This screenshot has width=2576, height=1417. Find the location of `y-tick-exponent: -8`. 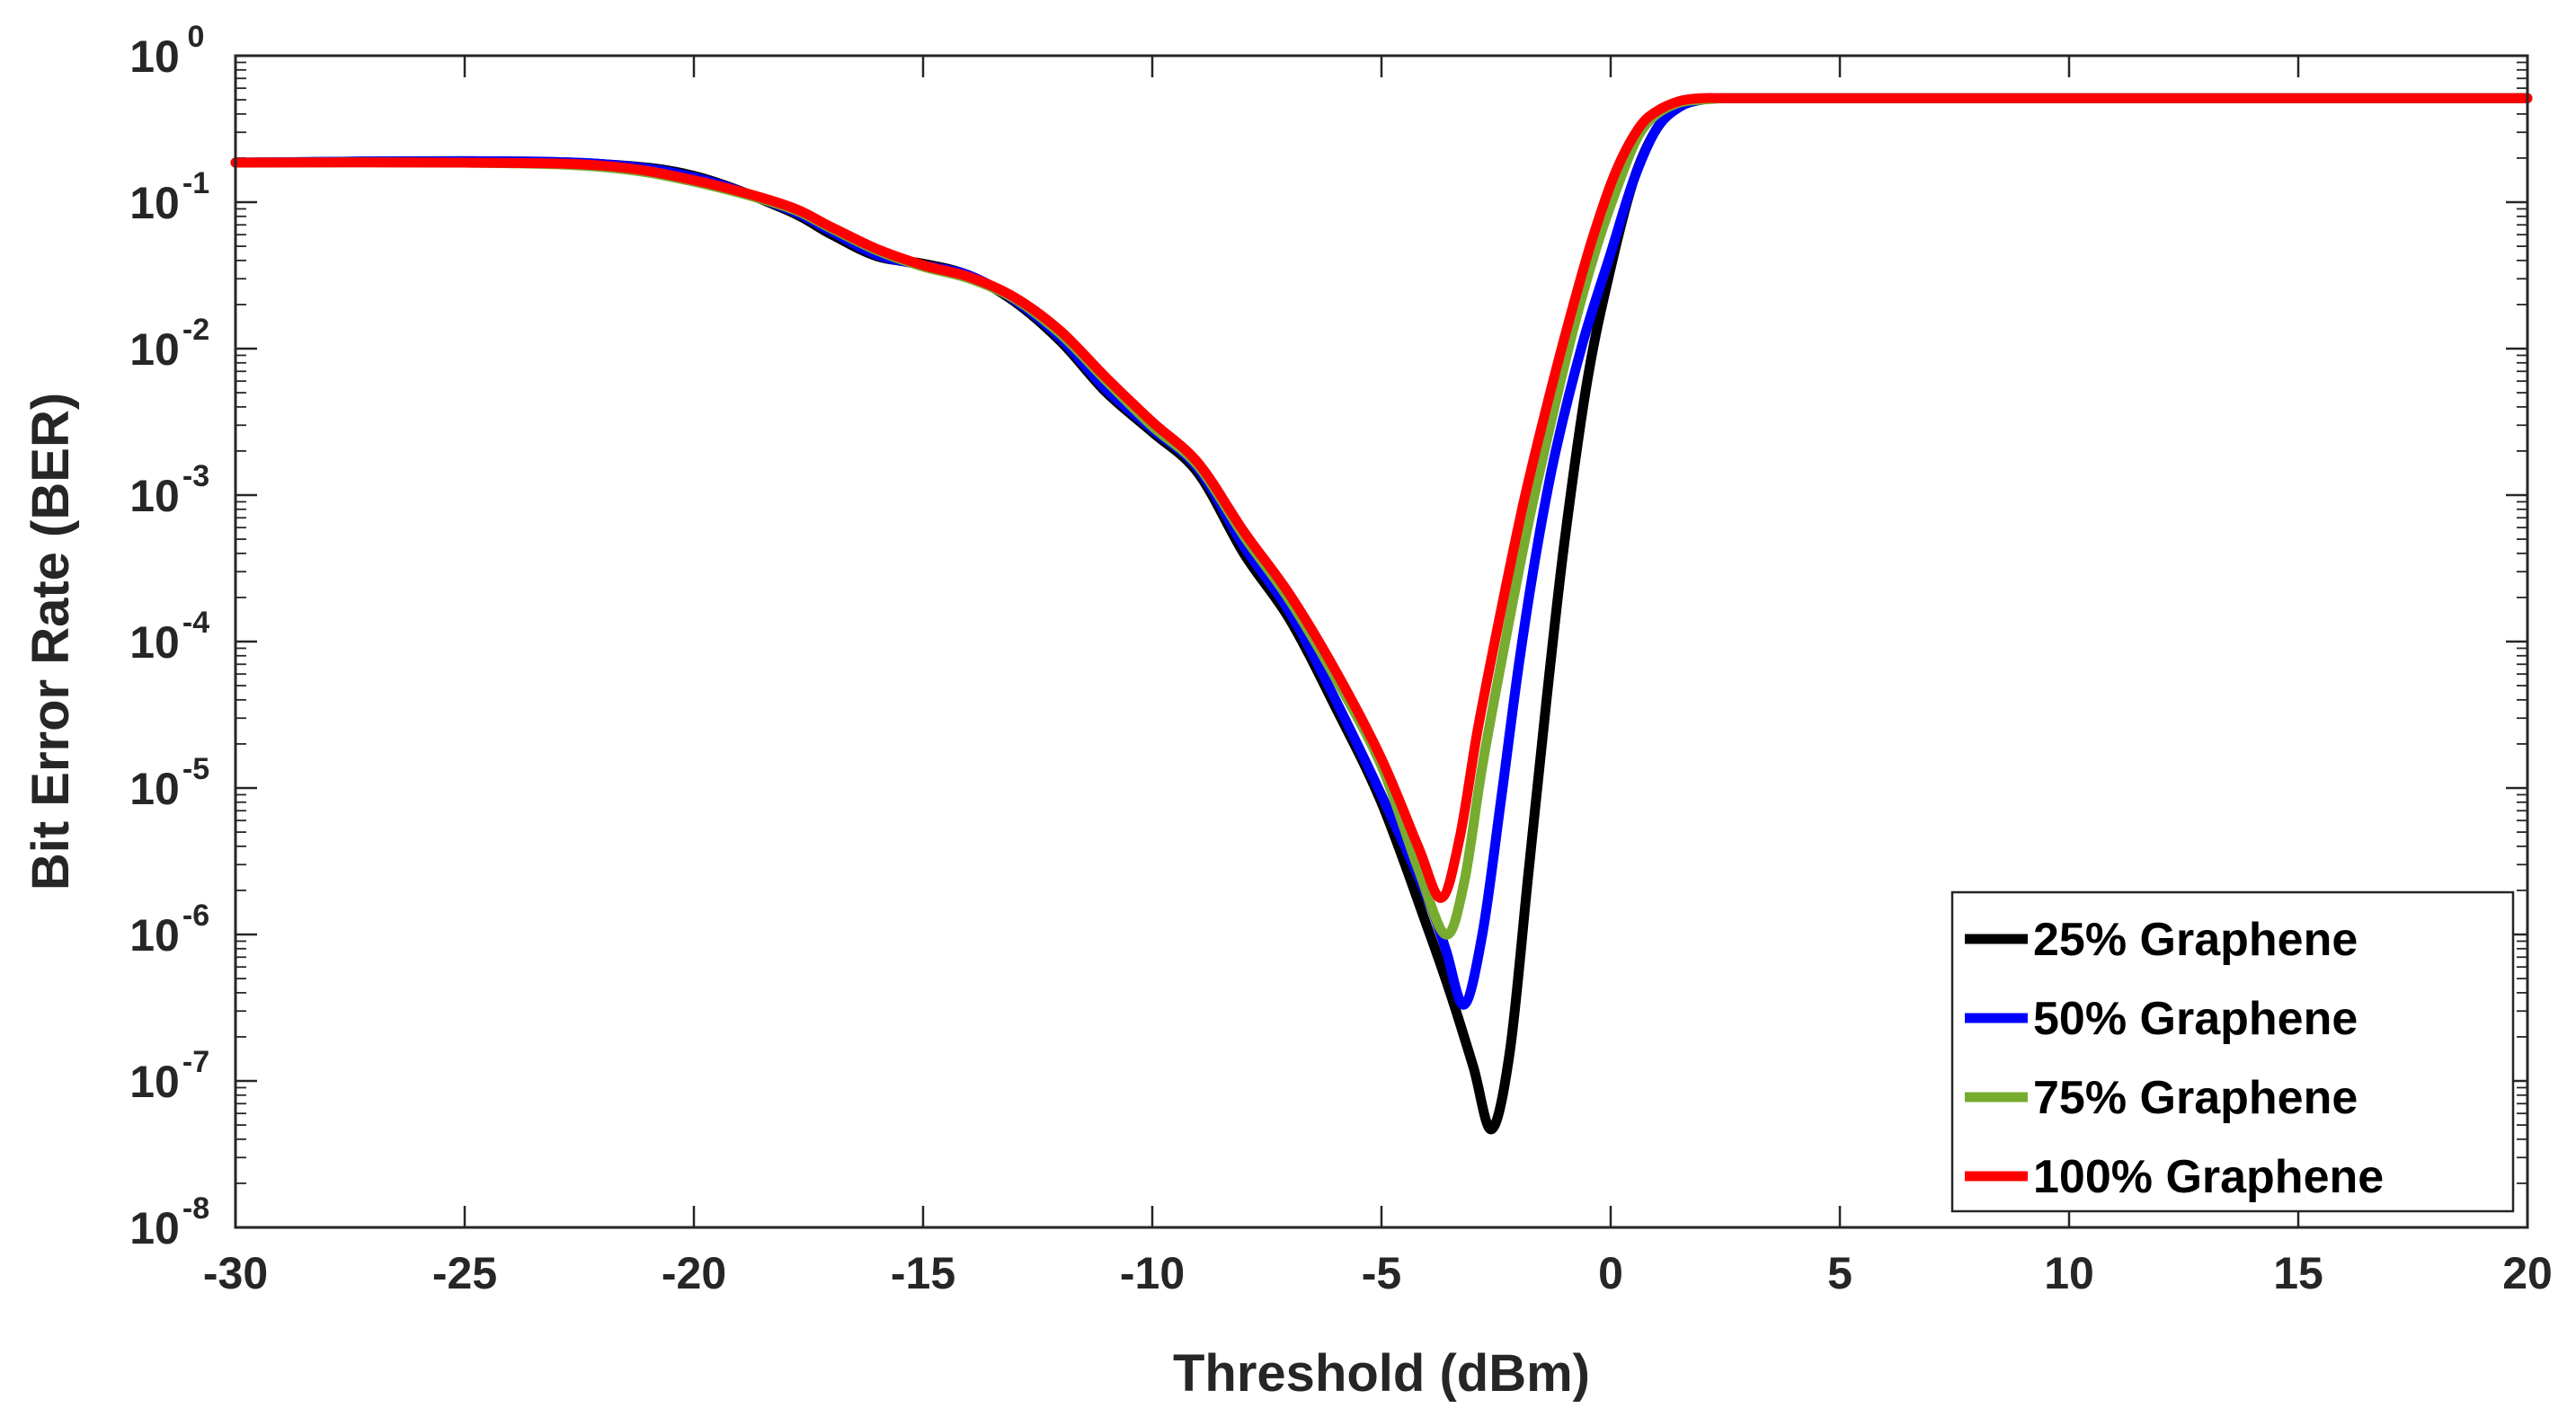

y-tick-exponent: -8 is located at coordinates (195, 1208).